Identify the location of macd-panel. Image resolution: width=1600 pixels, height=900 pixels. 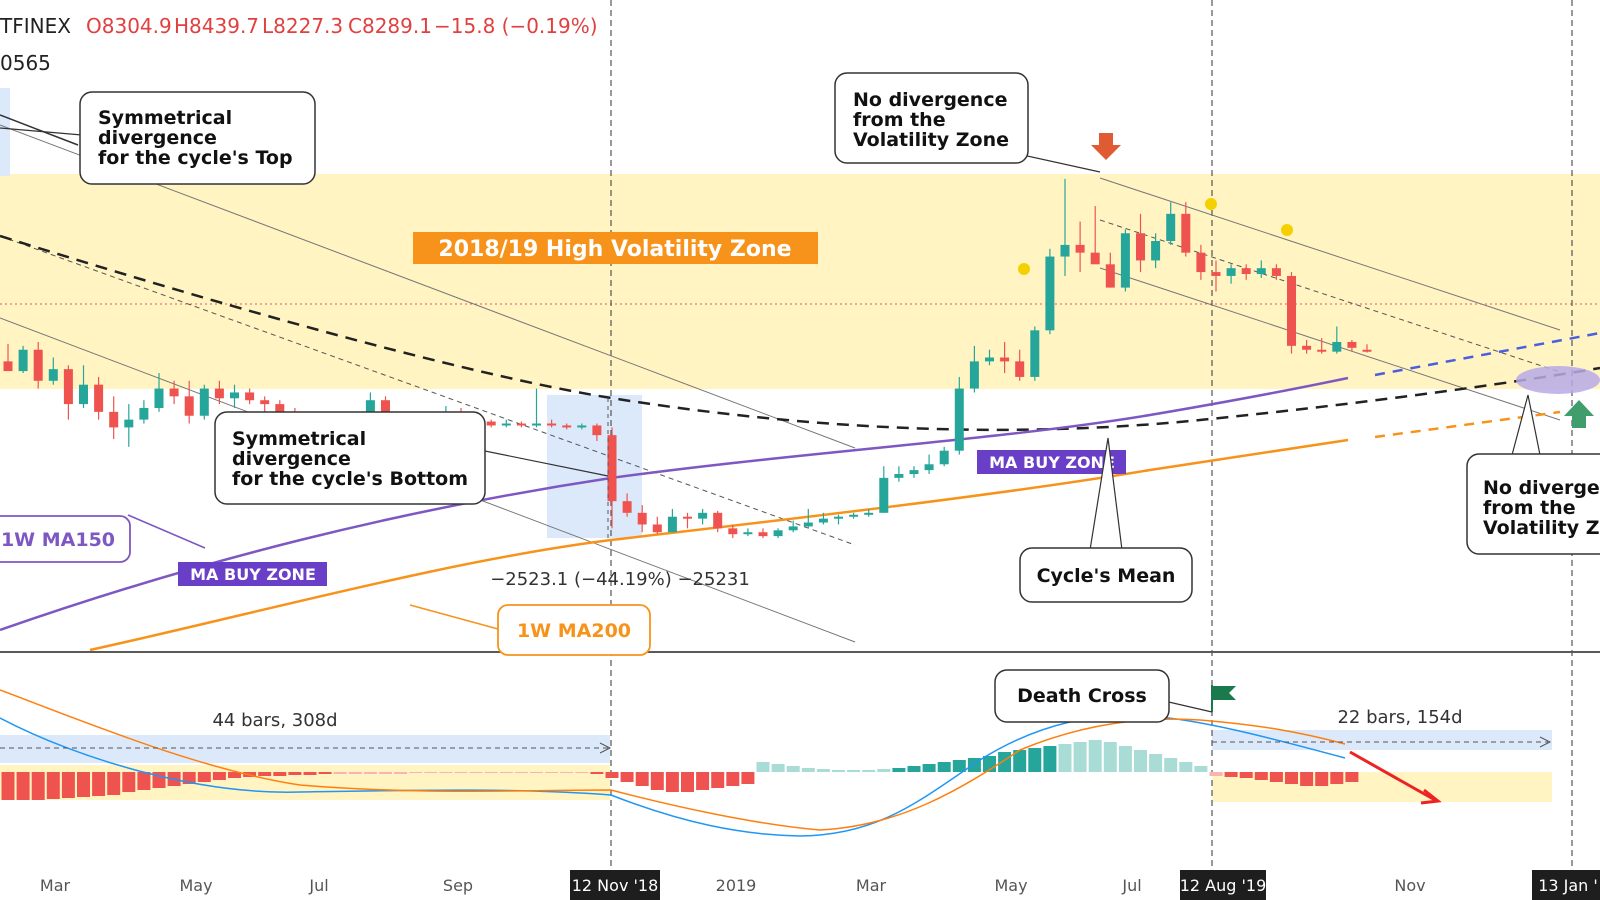
(679, 763).